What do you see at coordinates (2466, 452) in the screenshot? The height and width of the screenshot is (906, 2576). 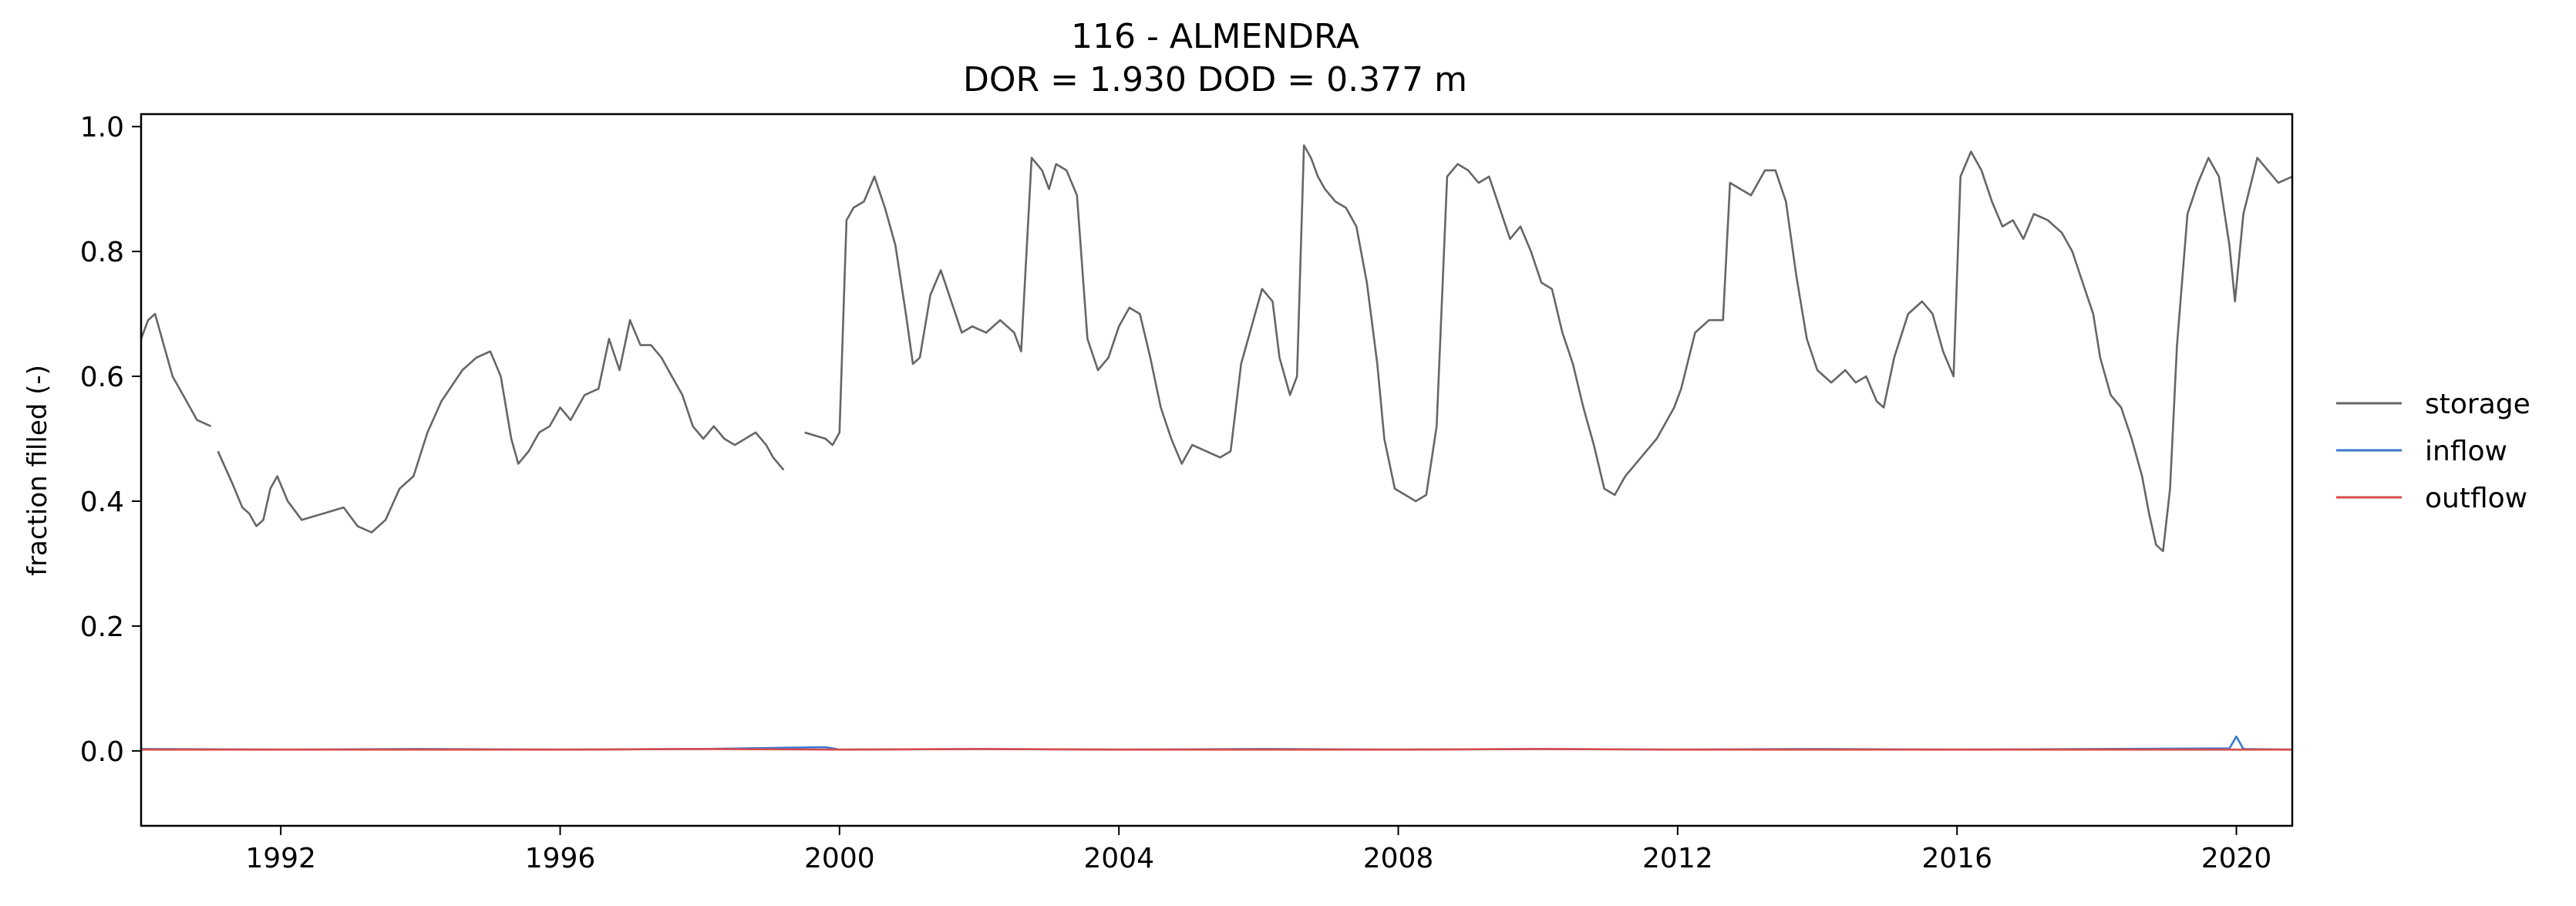 I see `legend-label-inflow: inflow` at bounding box center [2466, 452].